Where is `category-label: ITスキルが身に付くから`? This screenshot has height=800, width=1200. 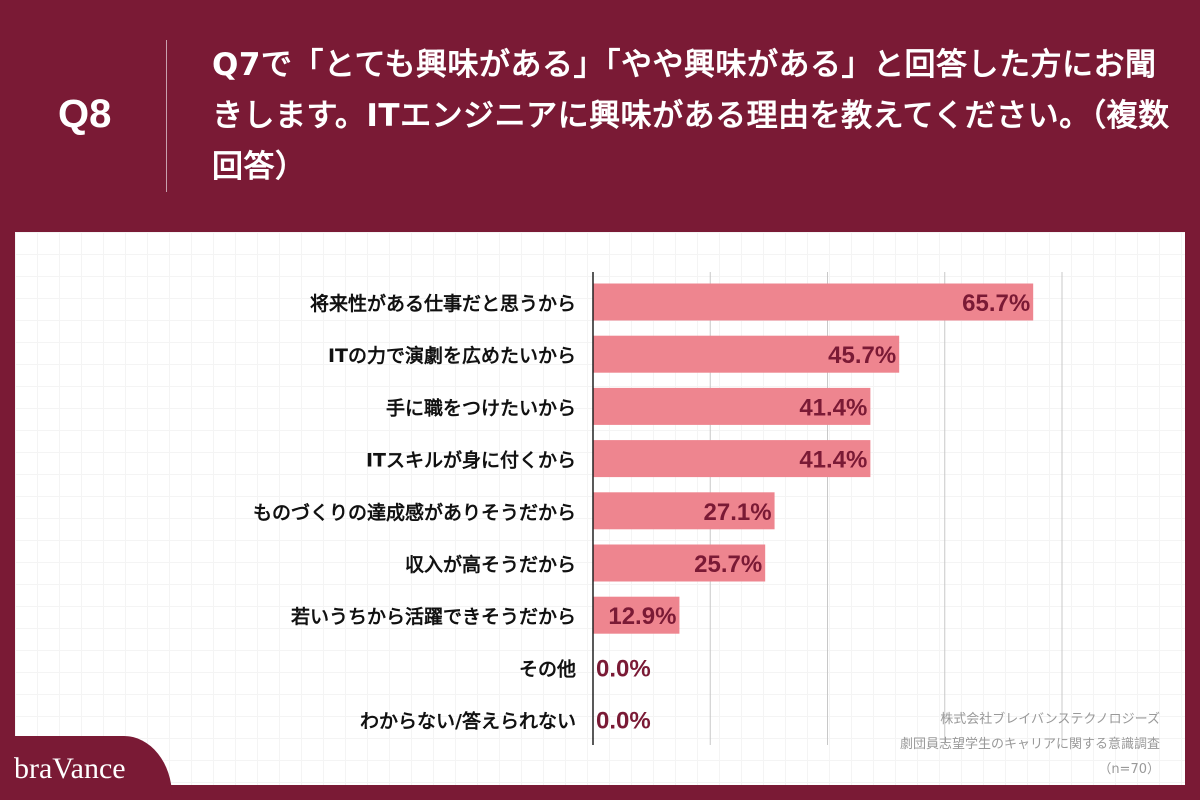
category-label: ITスキルが身に付くから is located at coordinates (471, 460).